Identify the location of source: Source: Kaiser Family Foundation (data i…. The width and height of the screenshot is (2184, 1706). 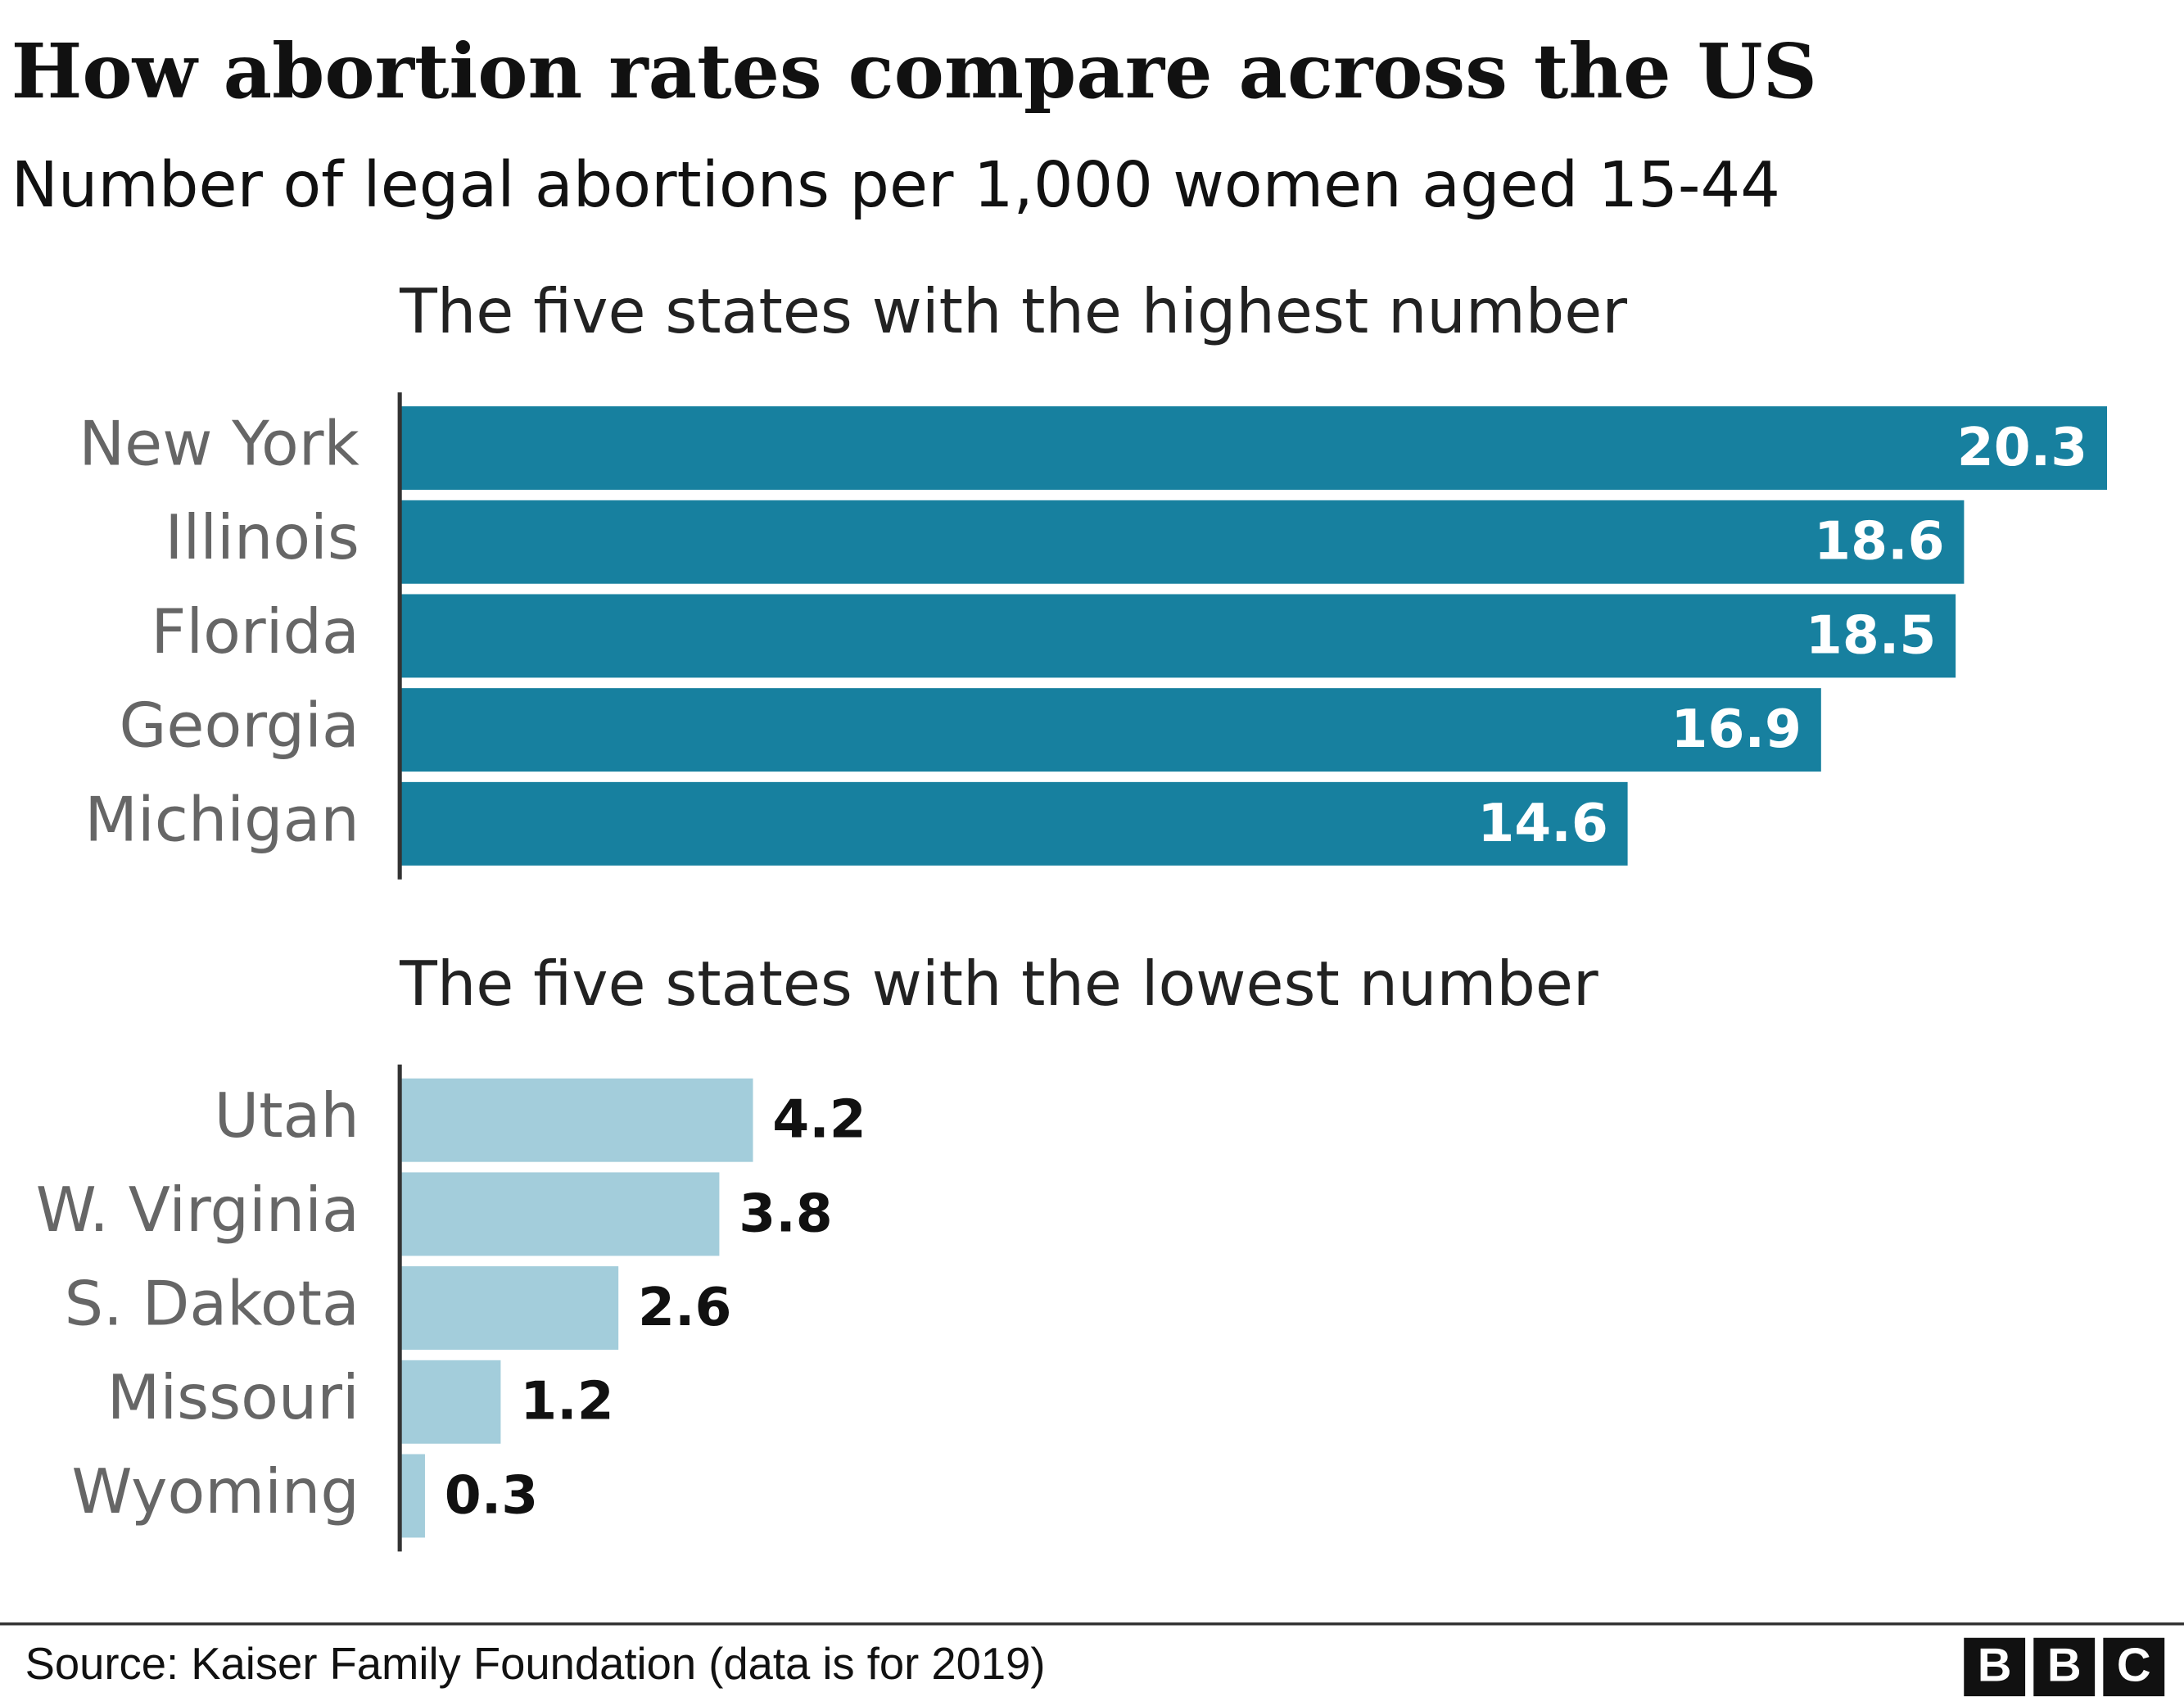
(535, 1664).